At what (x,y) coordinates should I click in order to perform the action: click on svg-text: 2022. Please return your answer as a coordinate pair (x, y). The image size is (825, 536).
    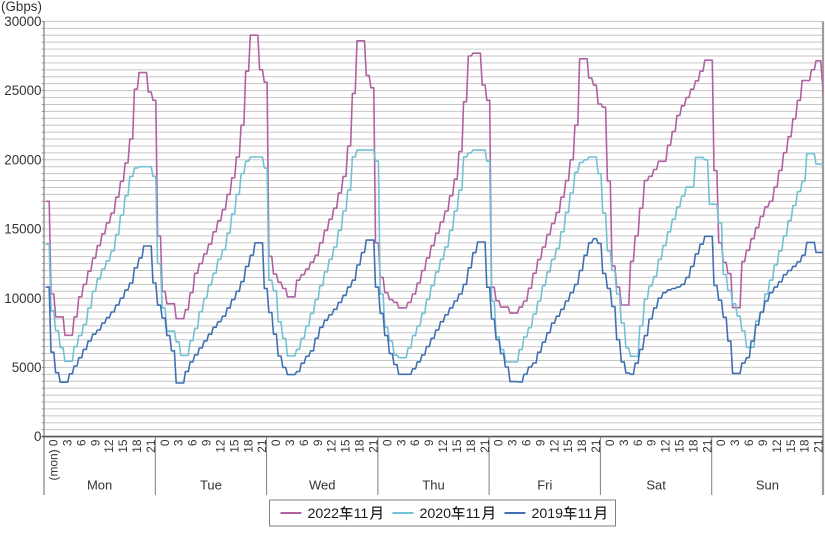
    Looking at the image, I should click on (324, 514).